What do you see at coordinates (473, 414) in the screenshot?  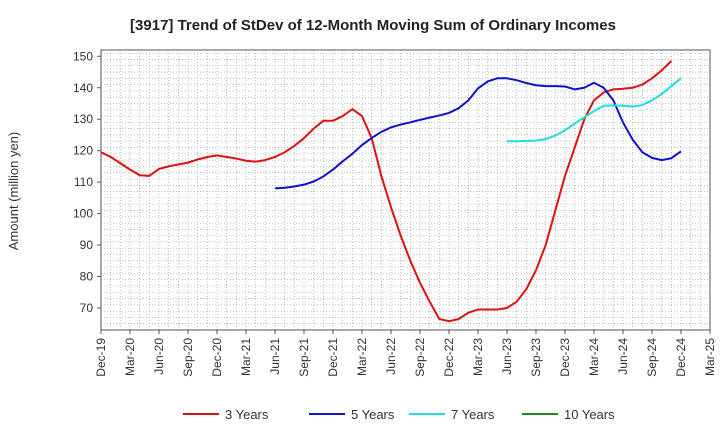 I see `legend-label: 7 Years` at bounding box center [473, 414].